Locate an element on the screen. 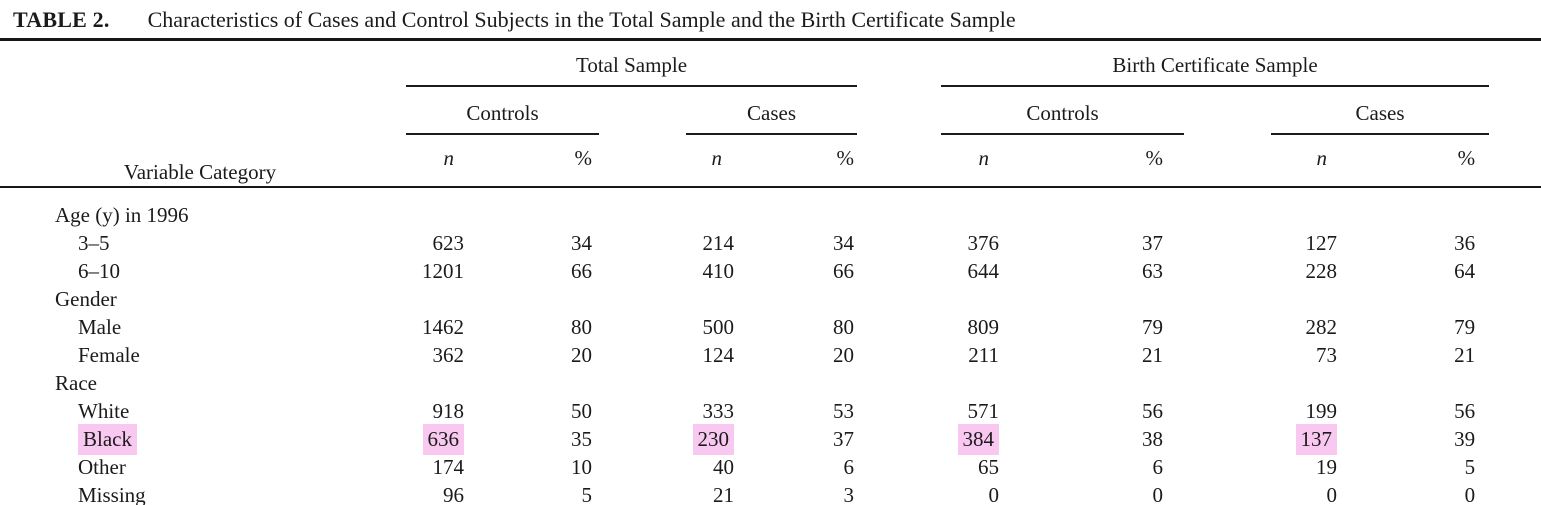  header-row-subgroups: Controls Cases Controls Cases is located at coordinates (770, 112).